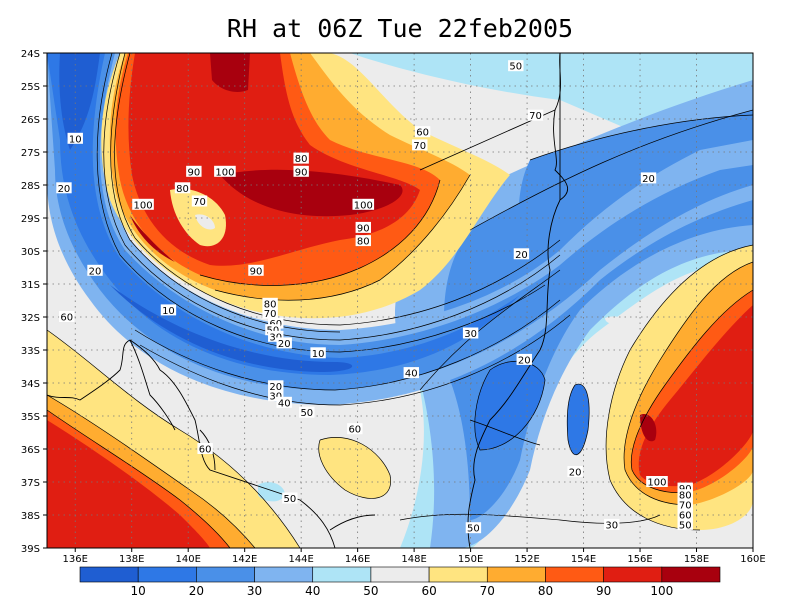 The width and height of the screenshot is (800, 600). Describe the element at coordinates (30, 285) in the screenshot. I see `lat-tick-label: 31S` at that location.